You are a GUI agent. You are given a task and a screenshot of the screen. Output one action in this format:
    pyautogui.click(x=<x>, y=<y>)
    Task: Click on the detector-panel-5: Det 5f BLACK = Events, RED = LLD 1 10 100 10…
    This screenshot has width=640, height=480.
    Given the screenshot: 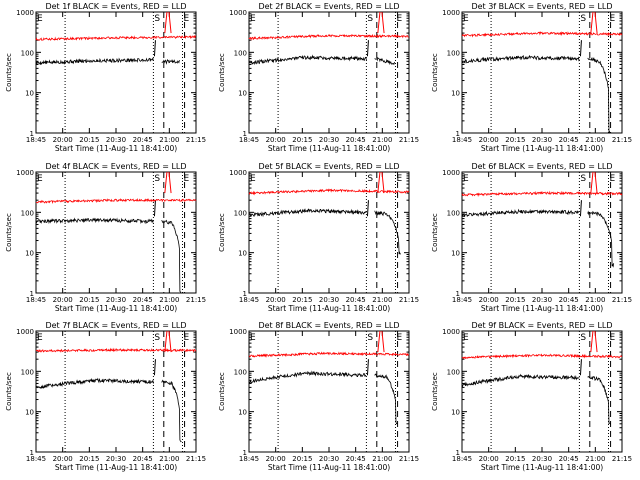 What is the action you would take?
    pyautogui.click(x=318, y=237)
    